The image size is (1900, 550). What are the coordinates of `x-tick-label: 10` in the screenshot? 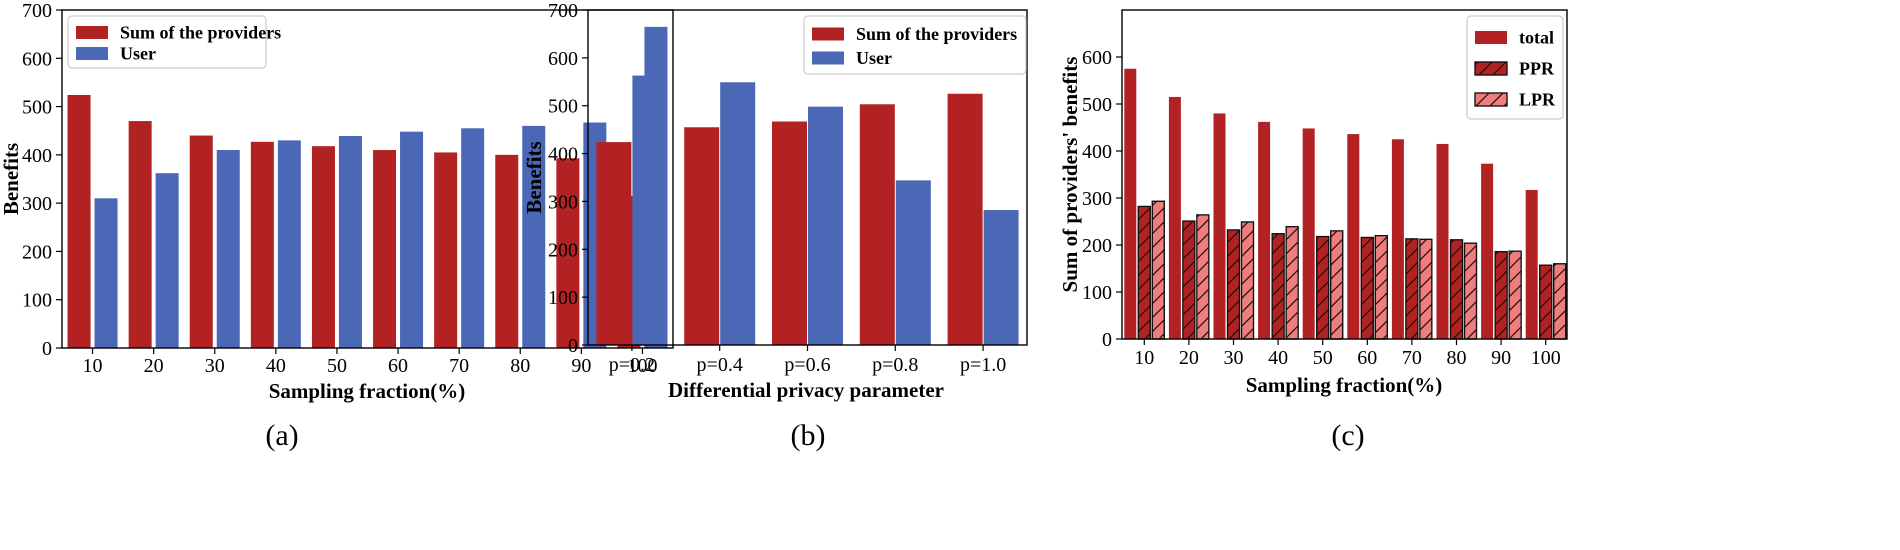 It's located at (93, 366).